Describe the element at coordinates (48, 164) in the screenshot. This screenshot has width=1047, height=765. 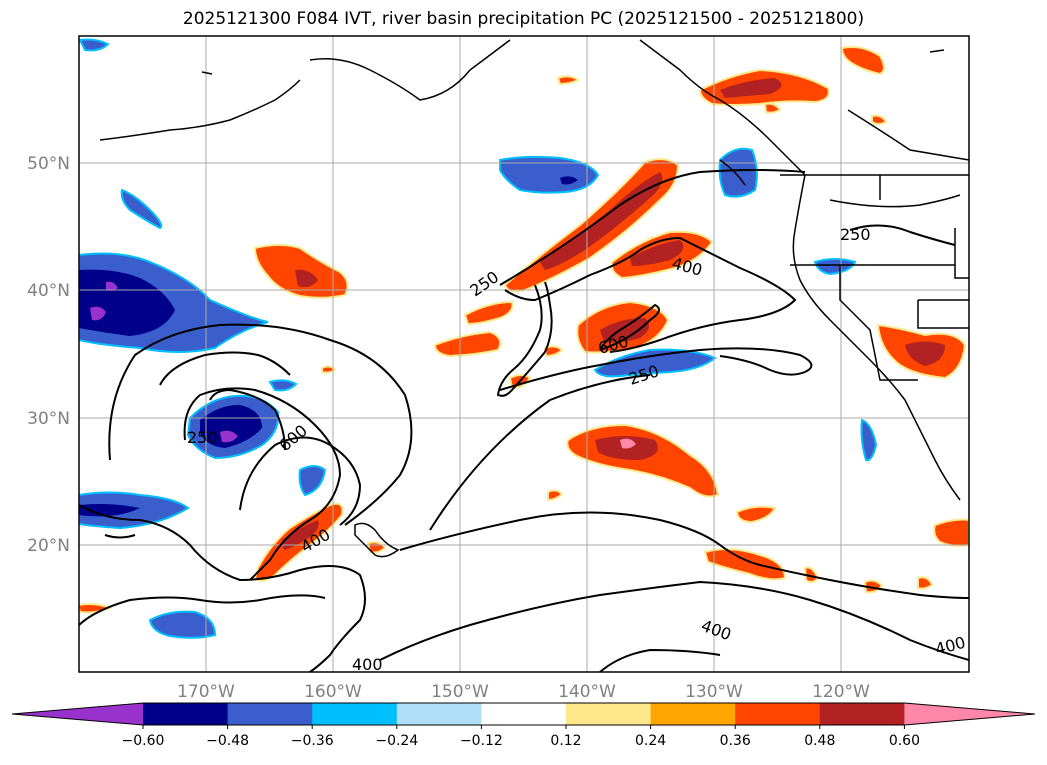
I see `lat-label: 50°N` at that location.